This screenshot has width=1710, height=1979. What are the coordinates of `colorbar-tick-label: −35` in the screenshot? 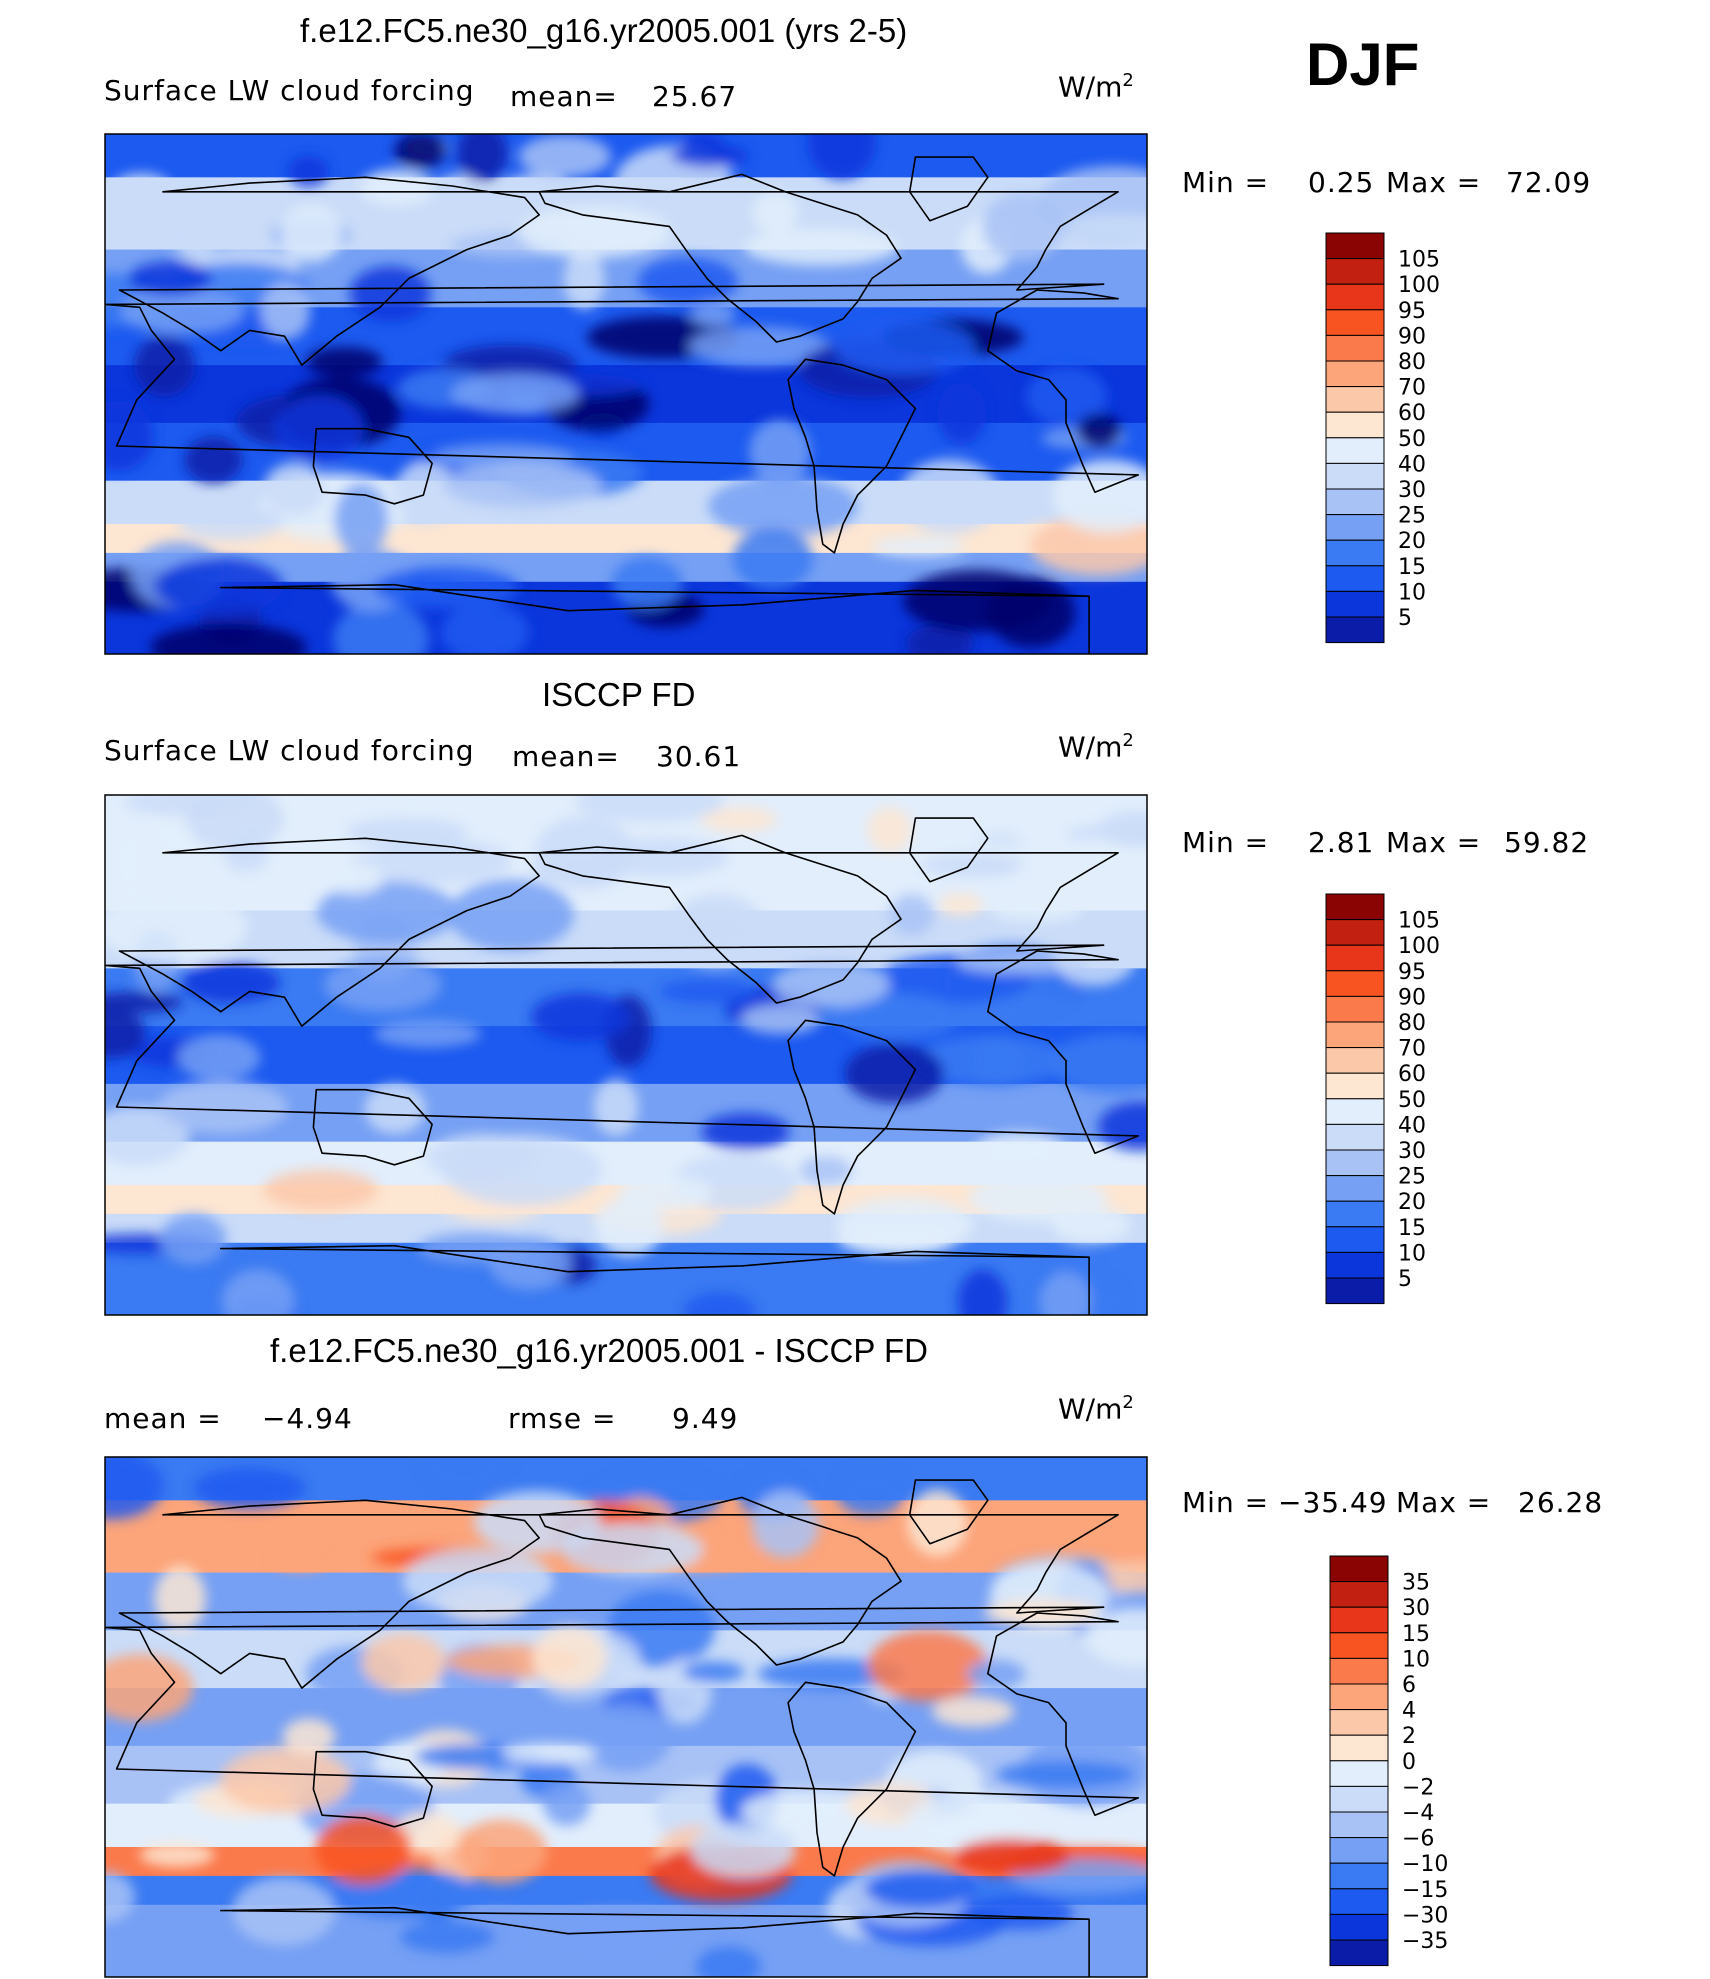 It's located at (1425, 1941).